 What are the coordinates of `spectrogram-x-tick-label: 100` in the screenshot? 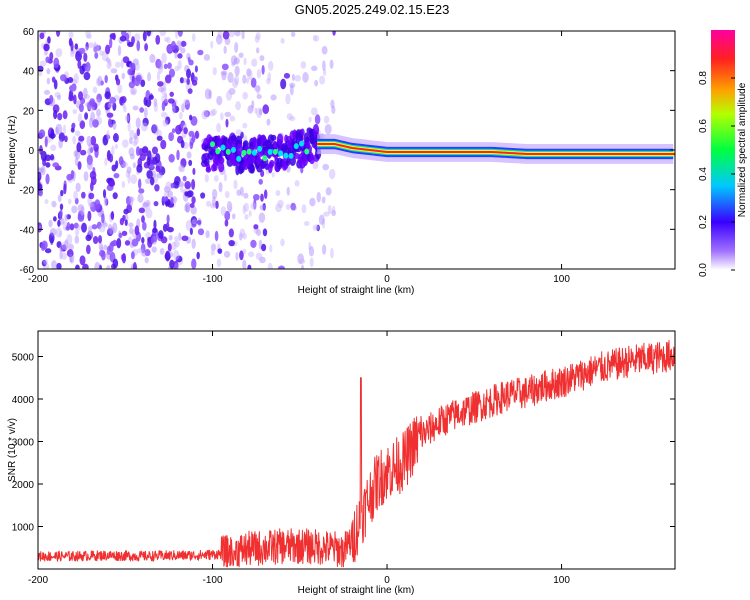 It's located at (561, 279).